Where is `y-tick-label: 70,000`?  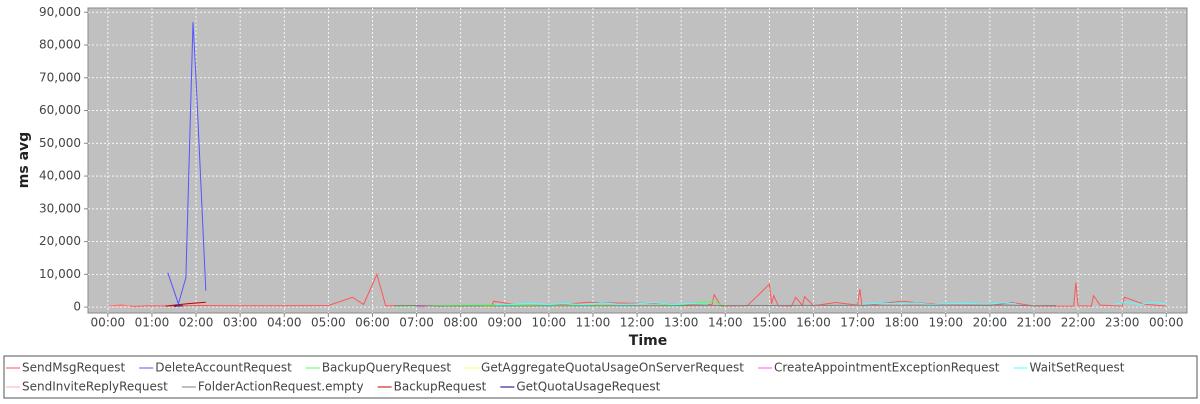
y-tick-label: 70,000 is located at coordinates (60, 77).